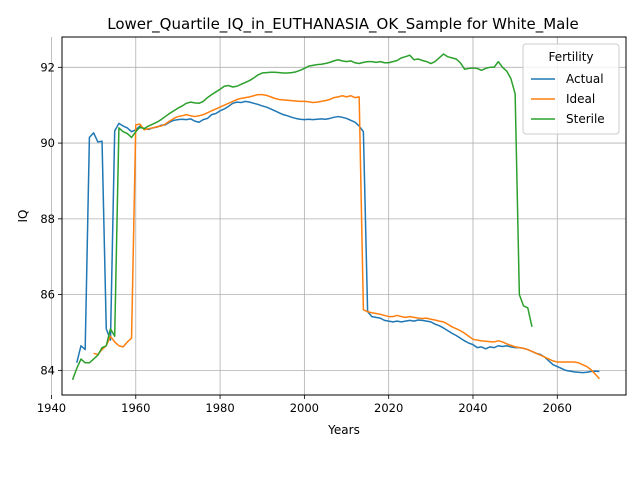  I want to click on x-tick-label: 1960, so click(135, 408).